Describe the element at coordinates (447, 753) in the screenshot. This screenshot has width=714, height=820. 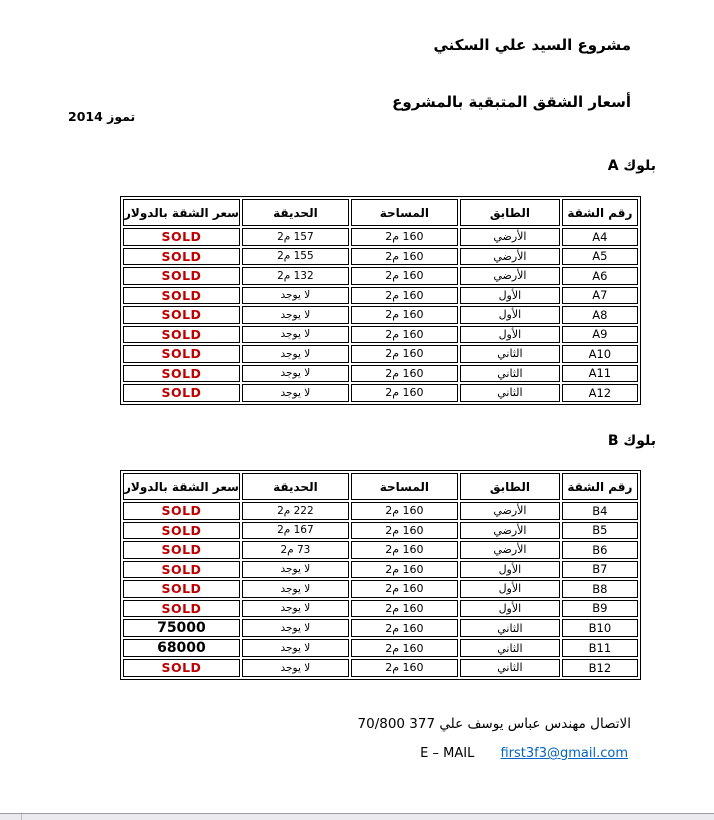
I see `email-label: E – MAIL` at that location.